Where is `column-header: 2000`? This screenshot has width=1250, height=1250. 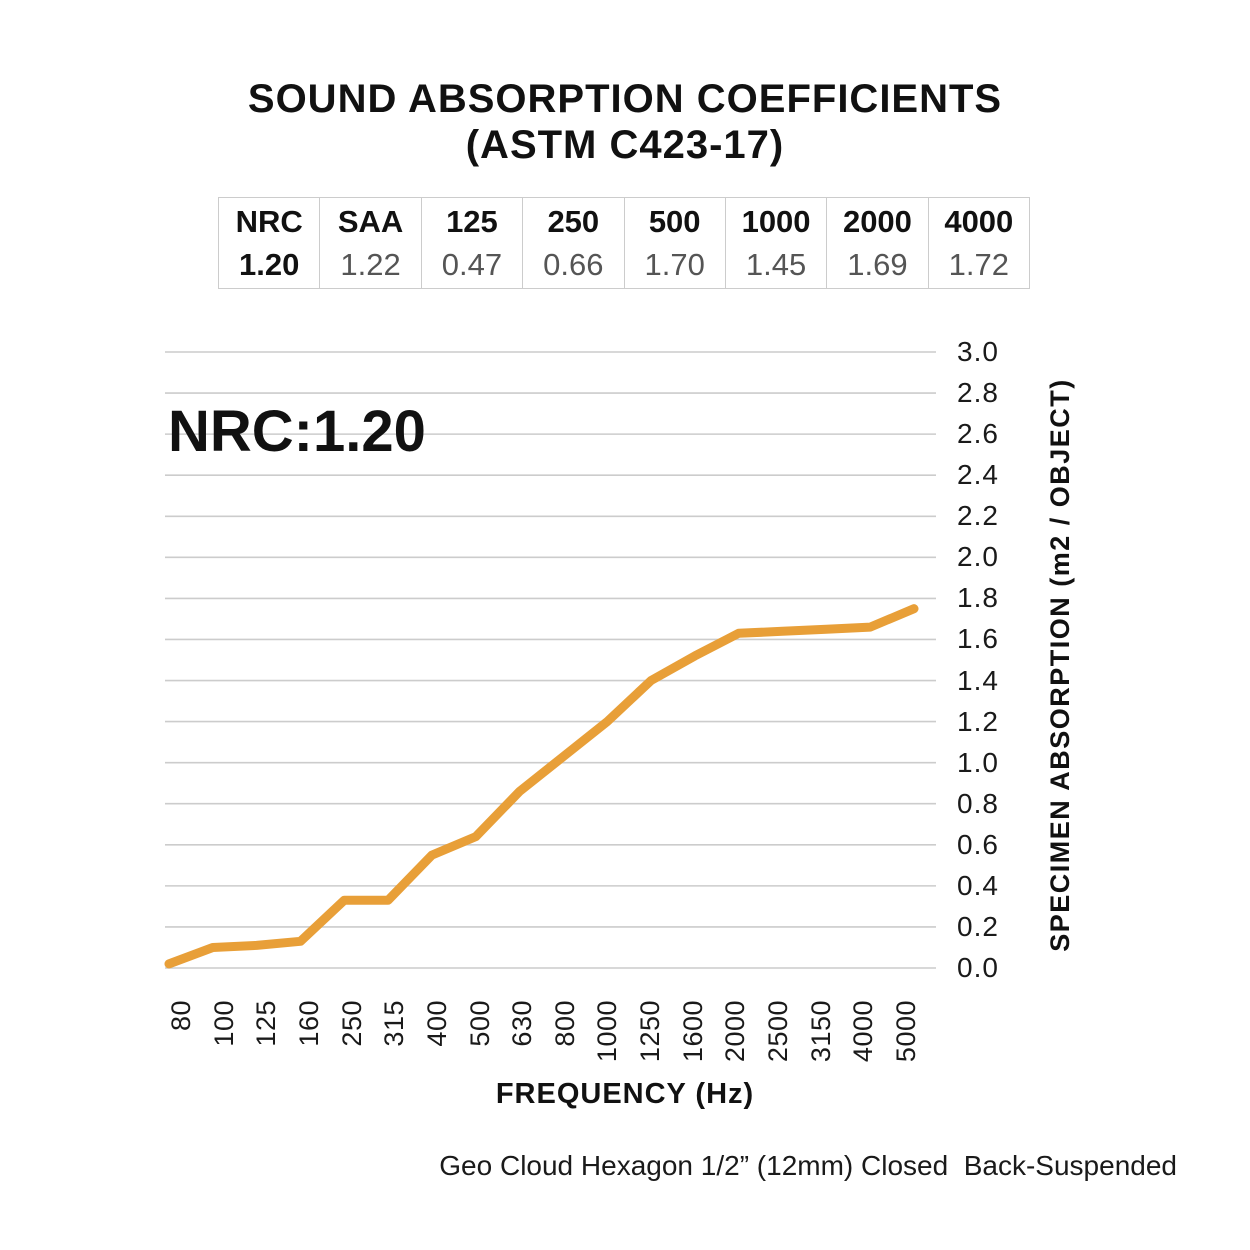
column-header: 2000 is located at coordinates (877, 221).